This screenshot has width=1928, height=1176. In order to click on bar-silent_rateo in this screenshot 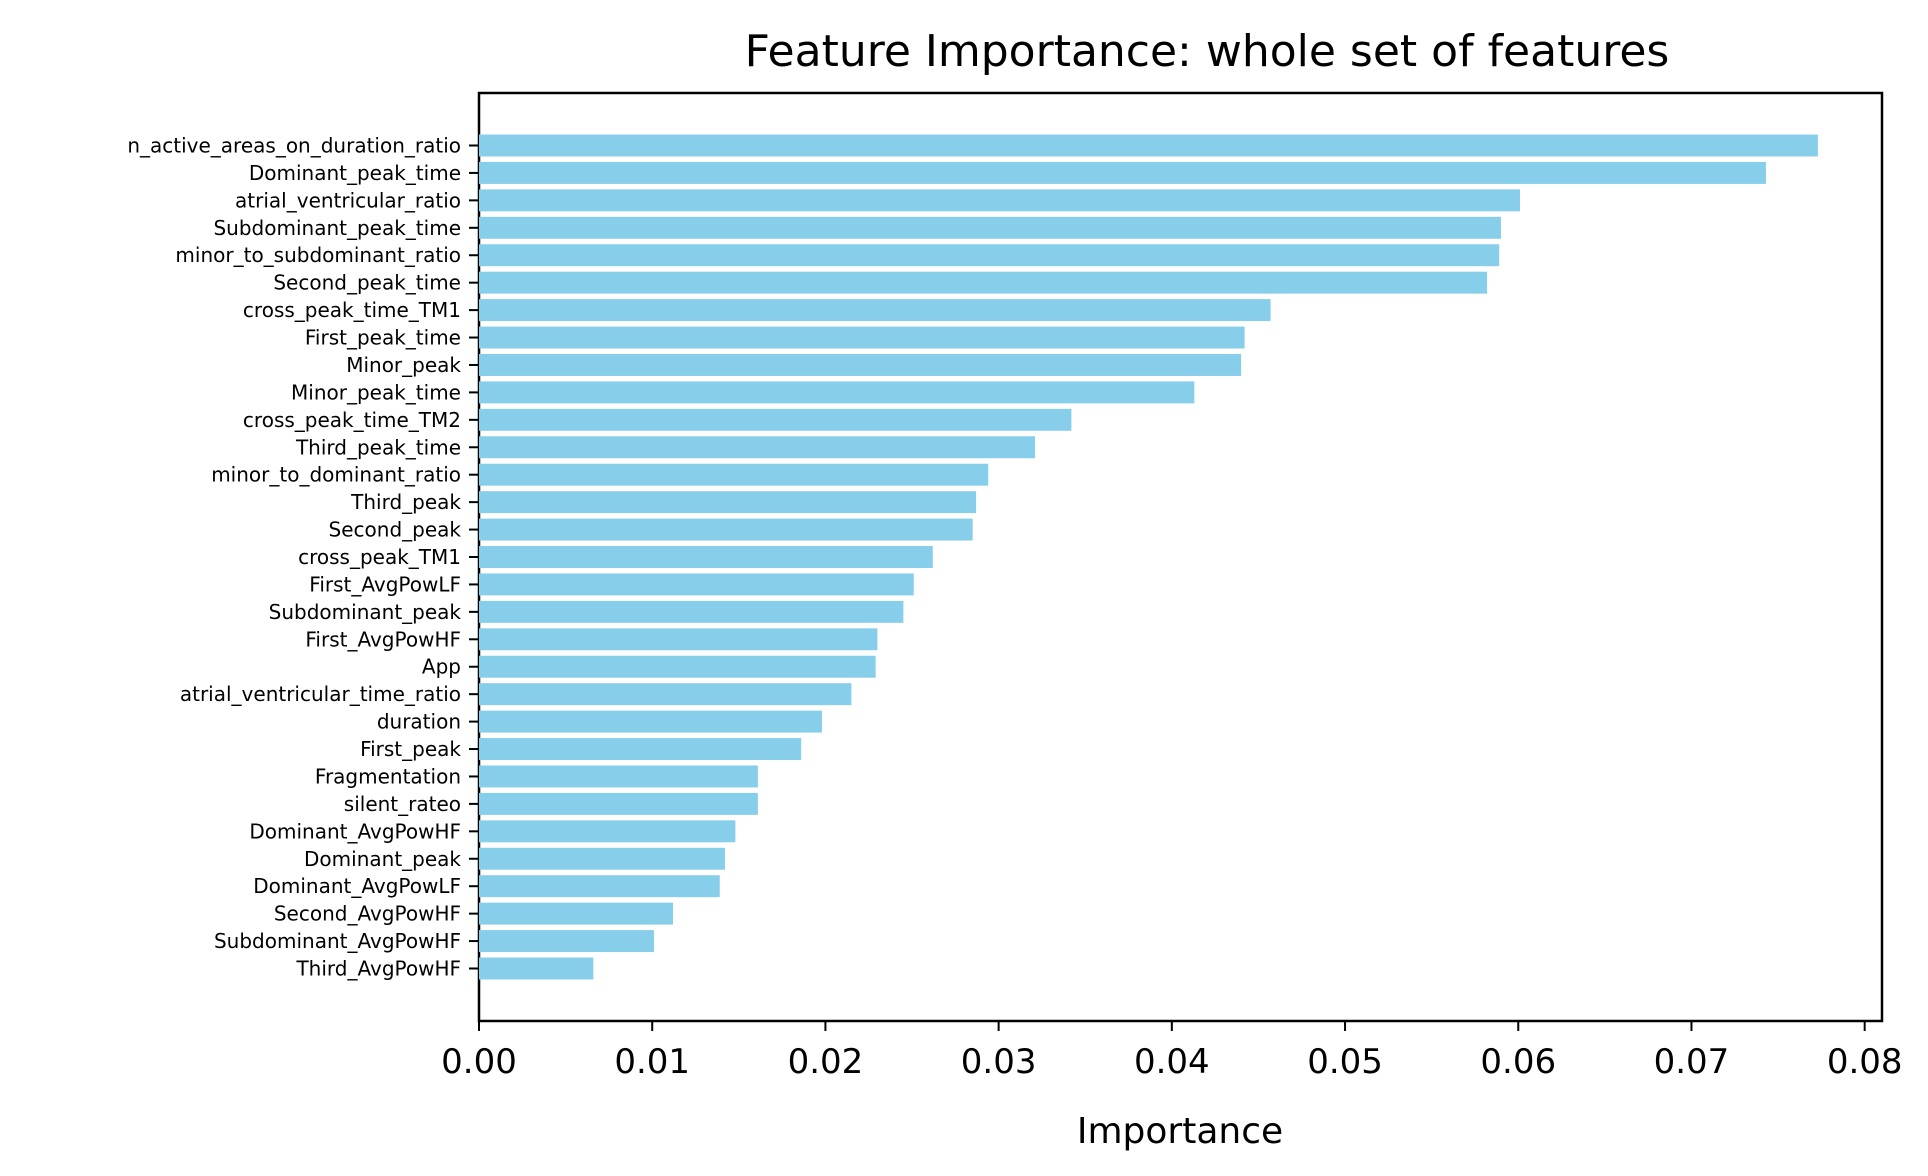, I will do `click(618, 803)`.